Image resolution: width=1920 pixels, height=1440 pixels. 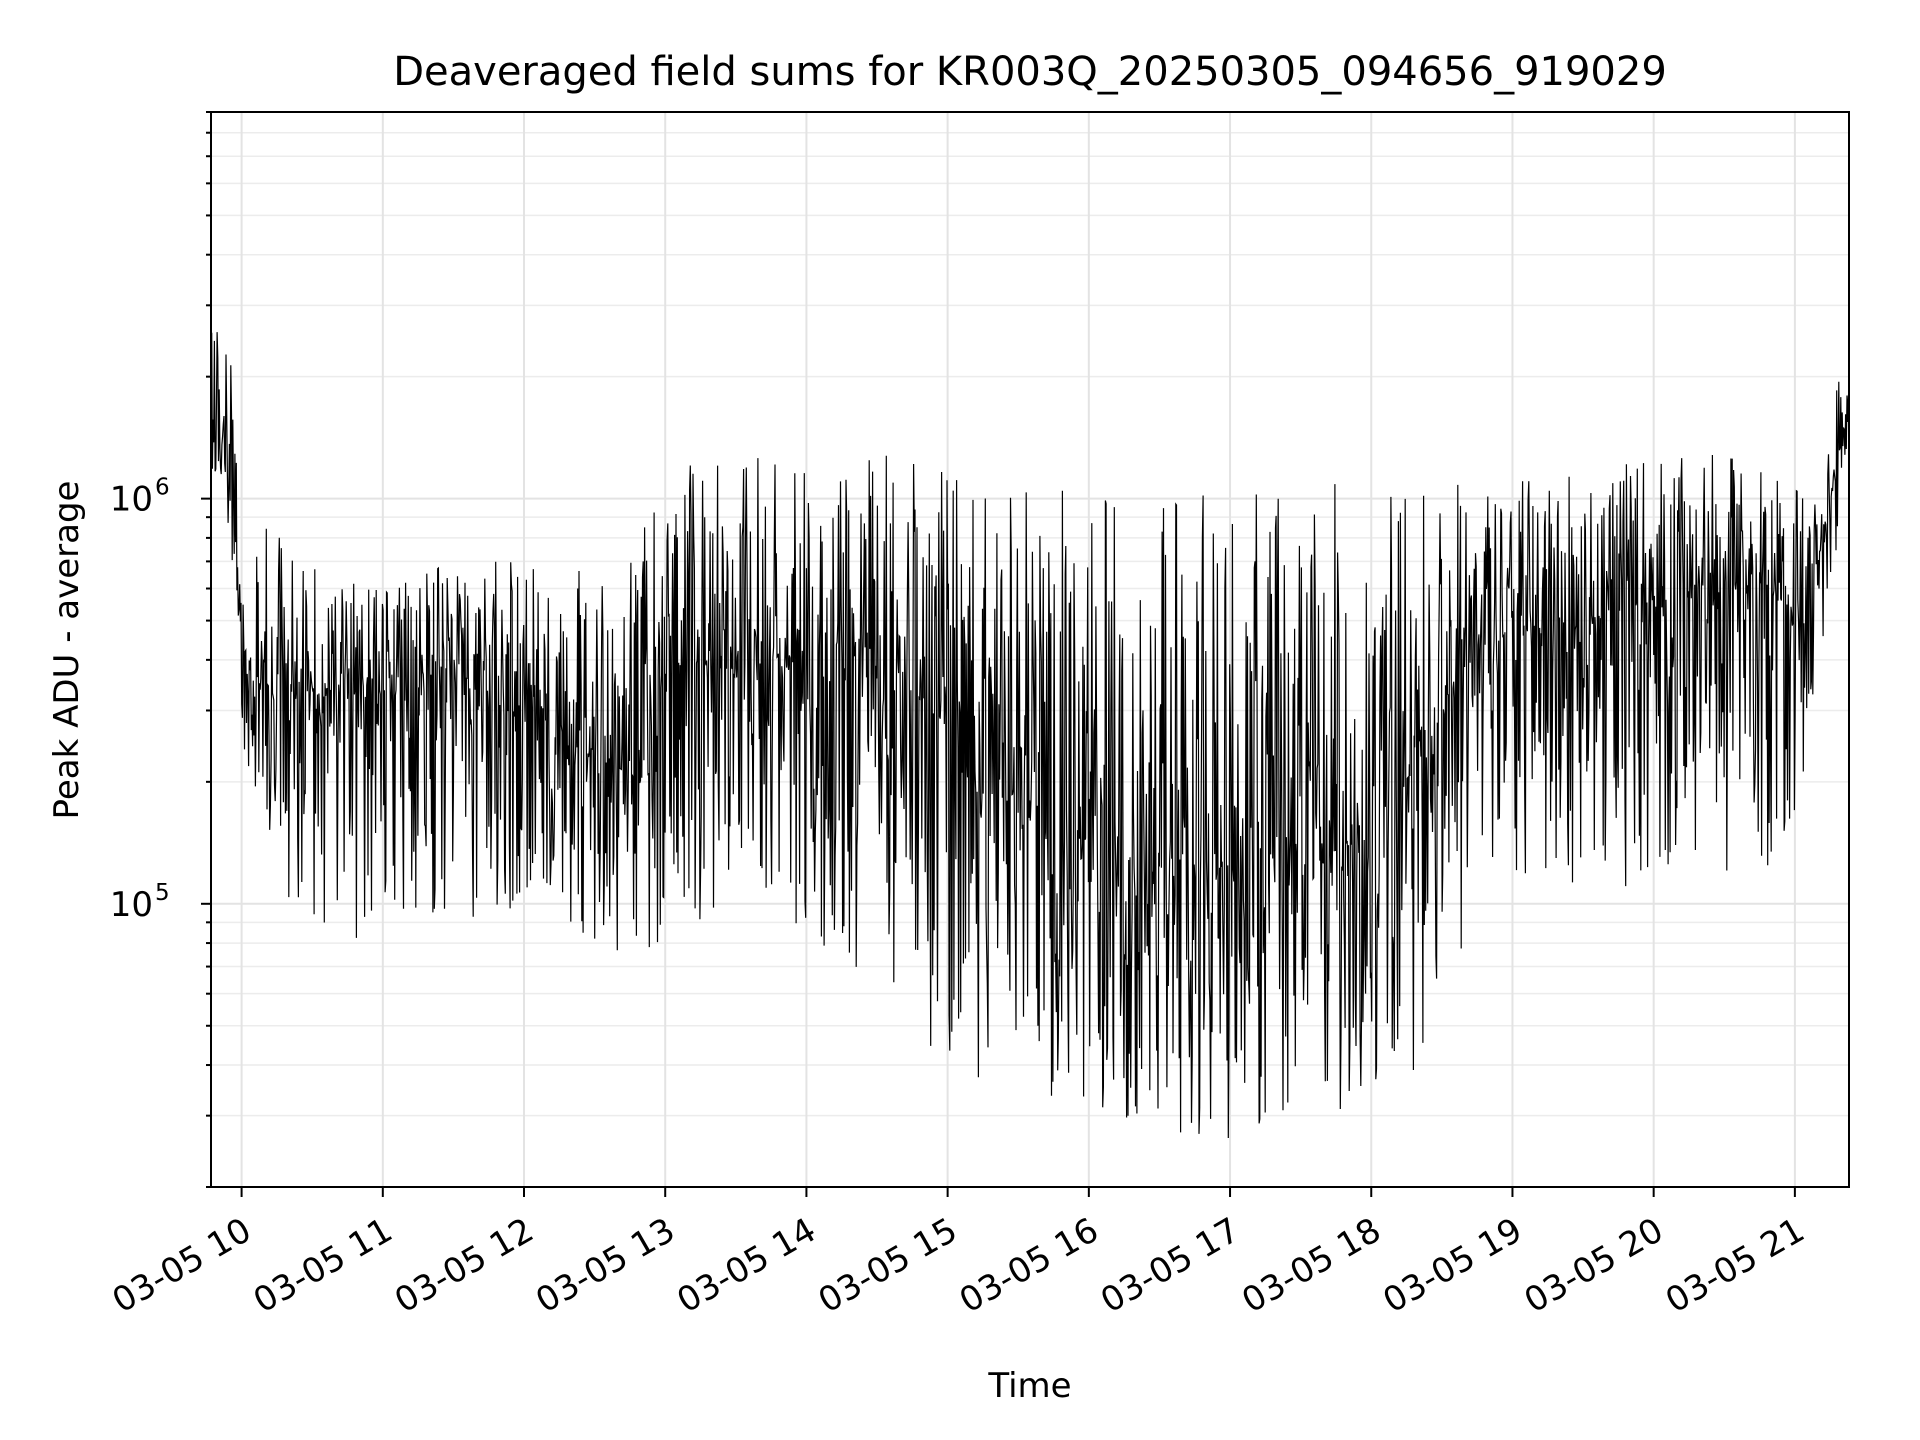 I want to click on x-tick-label: 03-05 13, so click(x=605, y=1265).